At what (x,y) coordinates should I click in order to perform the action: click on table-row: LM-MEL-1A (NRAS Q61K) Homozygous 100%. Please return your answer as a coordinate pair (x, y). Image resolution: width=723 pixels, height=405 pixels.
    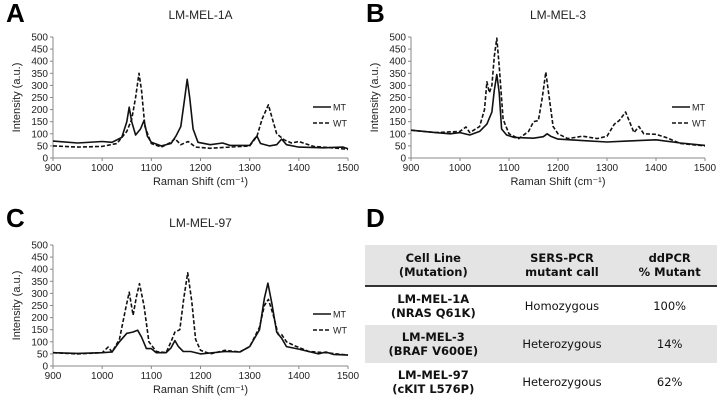
    Looking at the image, I should click on (541, 305).